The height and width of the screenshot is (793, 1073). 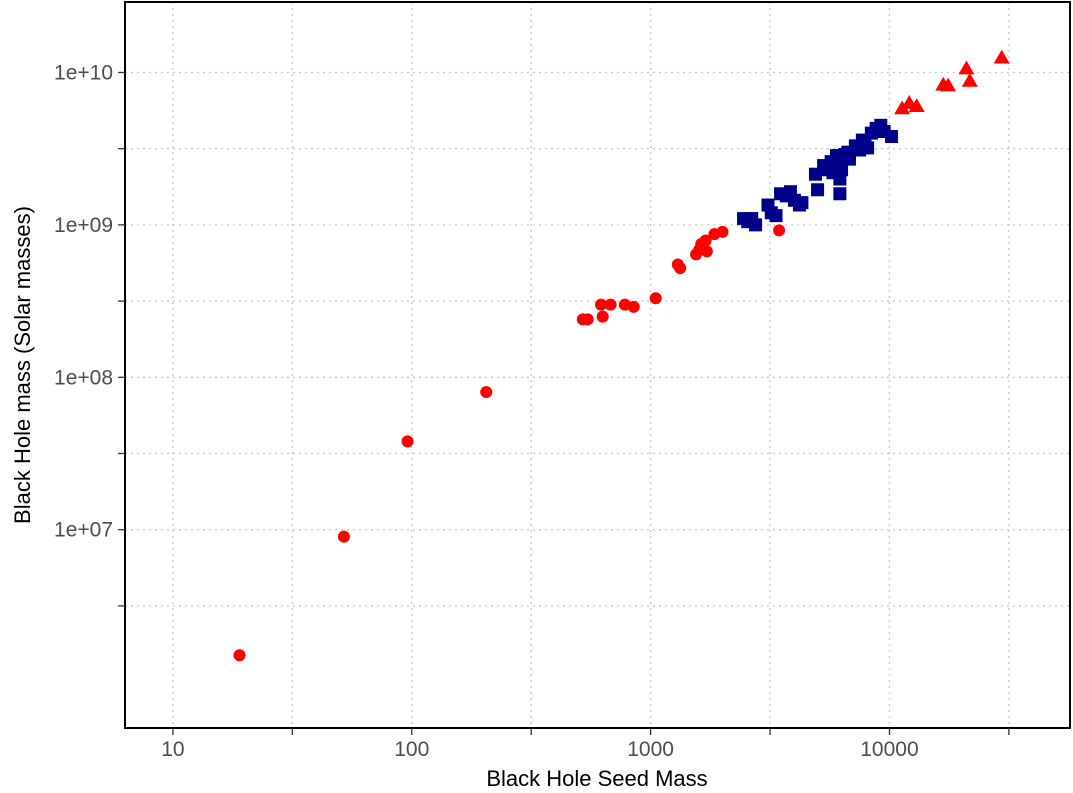 What do you see at coordinates (83, 530) in the screenshot?
I see `y-tick-label: 1e+07` at bounding box center [83, 530].